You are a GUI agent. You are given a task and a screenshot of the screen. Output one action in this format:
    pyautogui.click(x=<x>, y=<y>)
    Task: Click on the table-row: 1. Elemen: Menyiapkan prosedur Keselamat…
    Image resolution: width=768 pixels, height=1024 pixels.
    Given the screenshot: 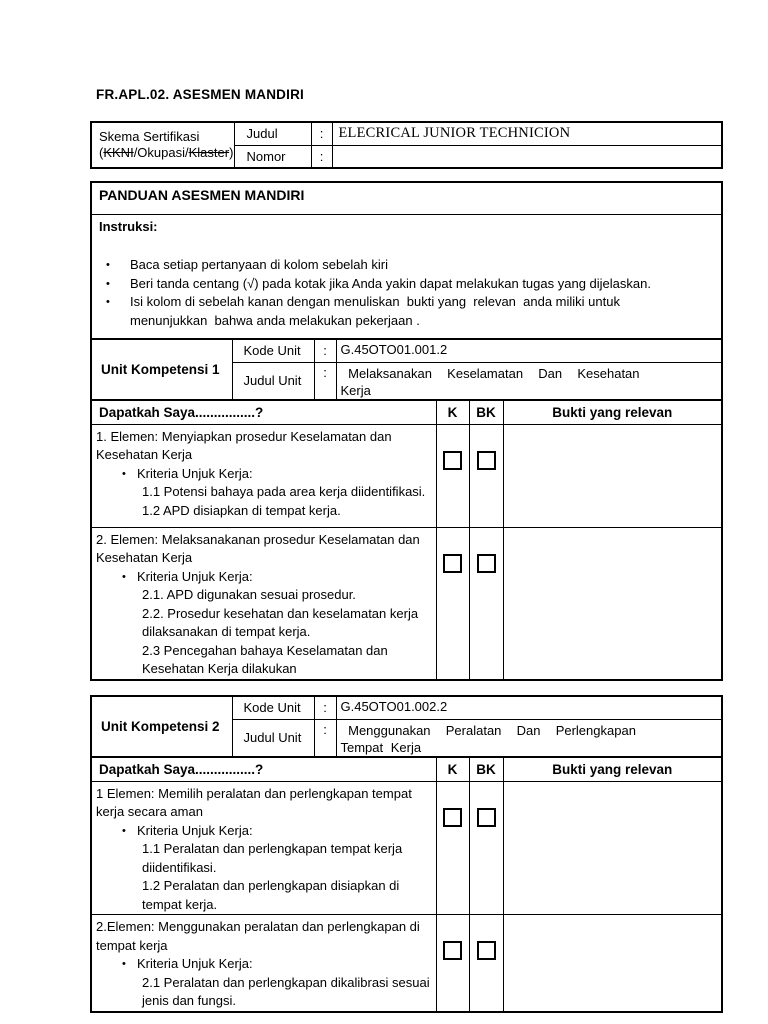 What is the action you would take?
    pyautogui.click(x=406, y=475)
    